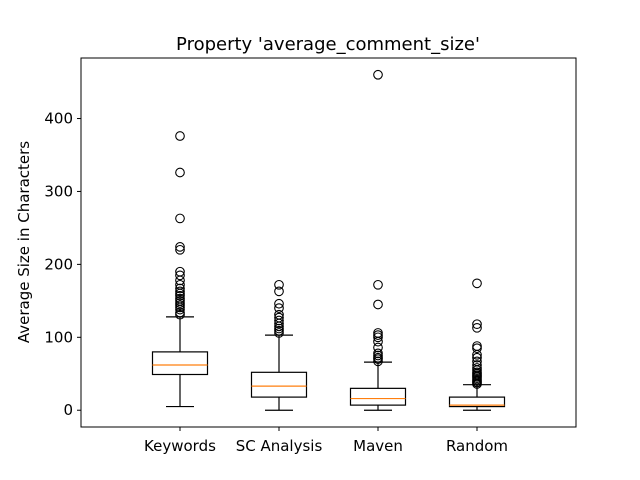  Describe the element at coordinates (328, 44) in the screenshot. I see `chart-title: Property 'average_comment_size'` at that location.